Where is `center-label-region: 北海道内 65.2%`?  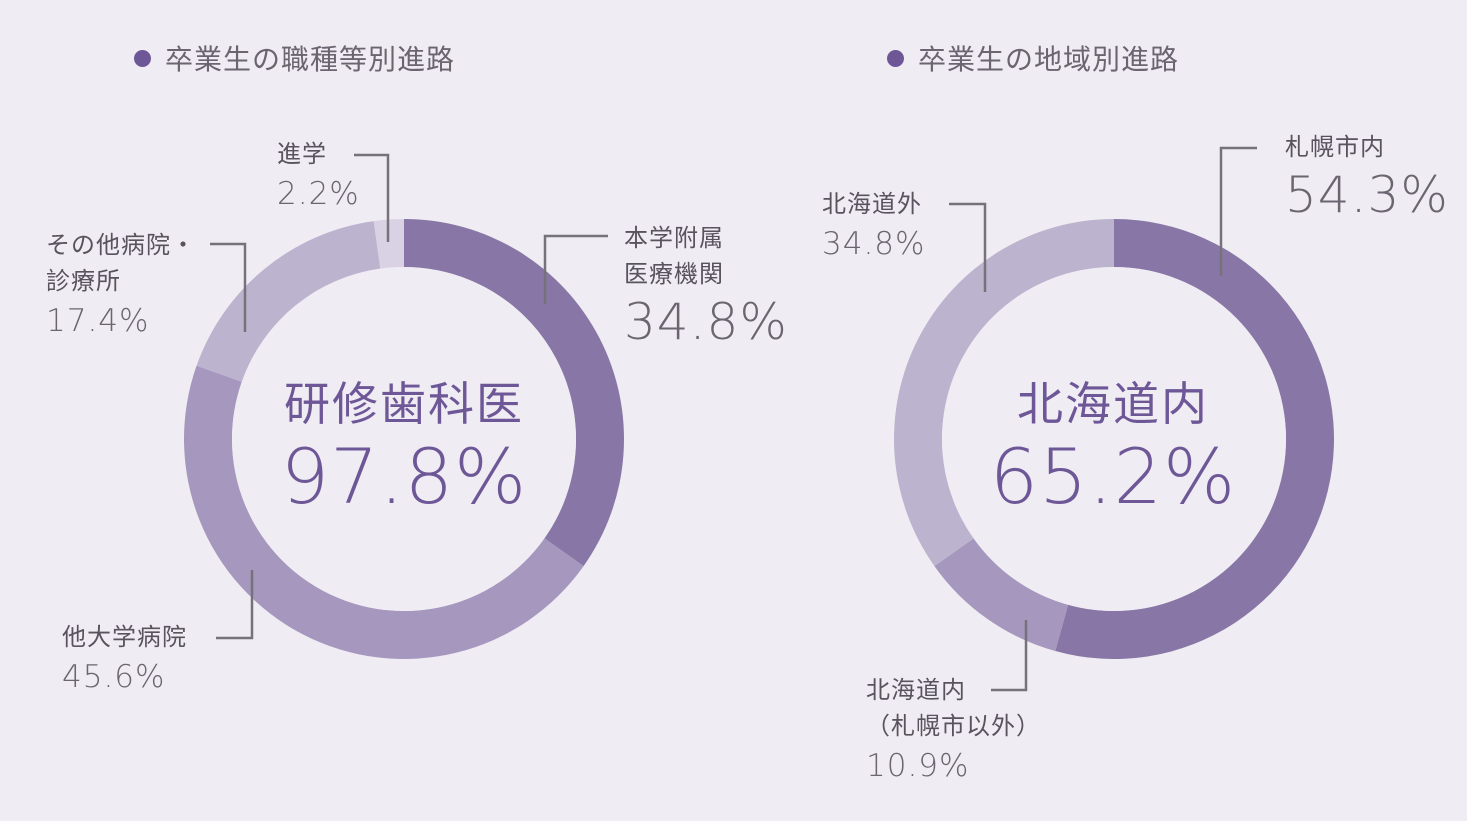 center-label-region: 北海道内 65.2% is located at coordinates (1113, 449).